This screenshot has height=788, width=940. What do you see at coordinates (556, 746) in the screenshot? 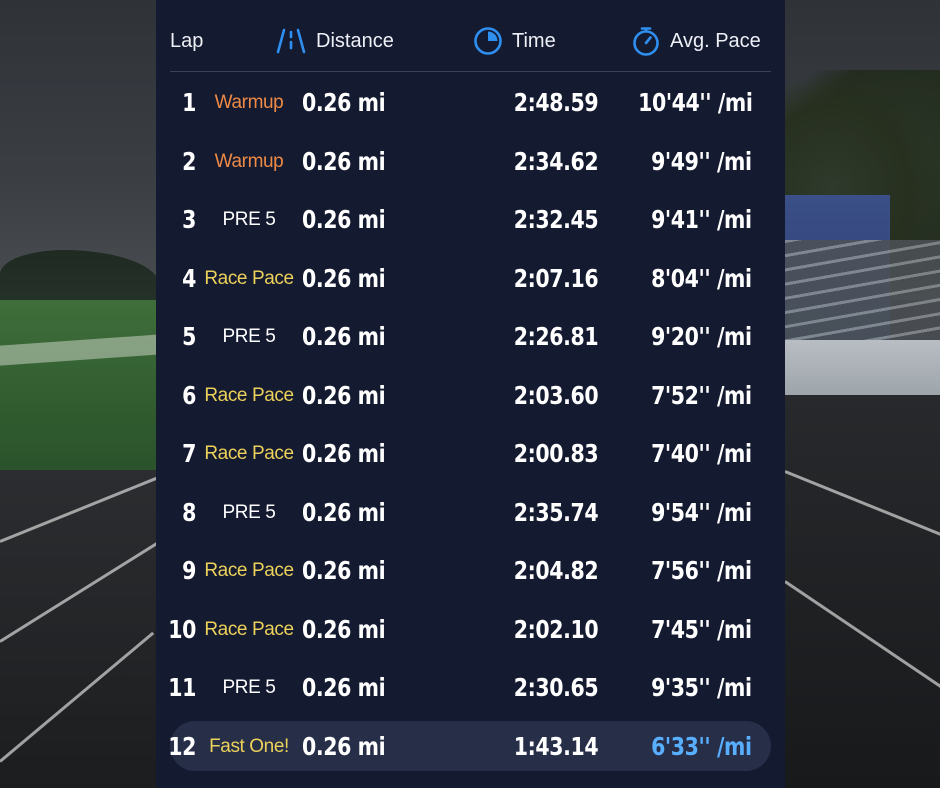
I see `lap-time-text: 1:43.14` at bounding box center [556, 746].